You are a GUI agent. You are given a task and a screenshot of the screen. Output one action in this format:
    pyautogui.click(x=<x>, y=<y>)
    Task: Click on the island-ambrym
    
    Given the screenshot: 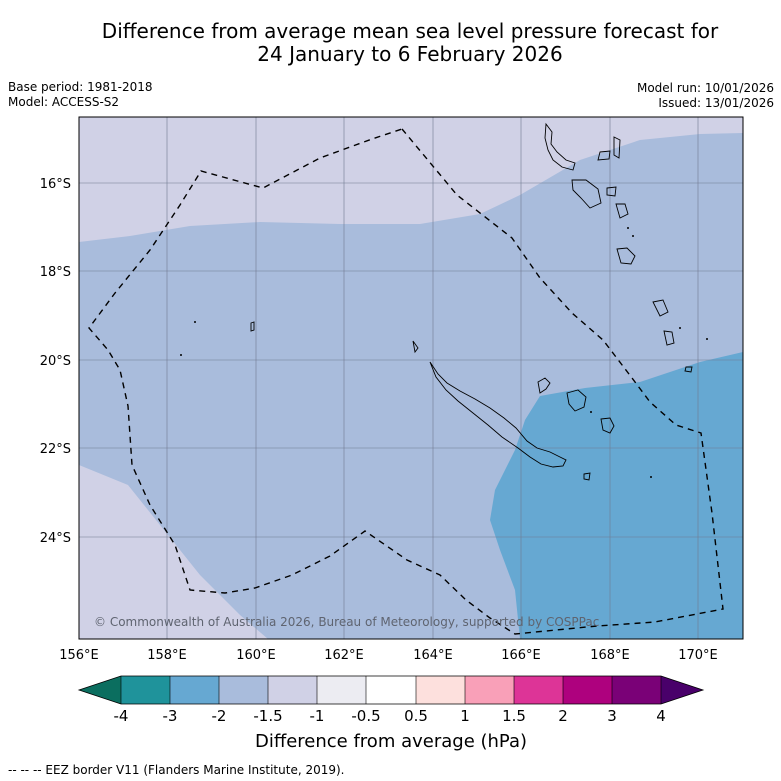 What is the action you would take?
    pyautogui.click(x=611, y=191)
    